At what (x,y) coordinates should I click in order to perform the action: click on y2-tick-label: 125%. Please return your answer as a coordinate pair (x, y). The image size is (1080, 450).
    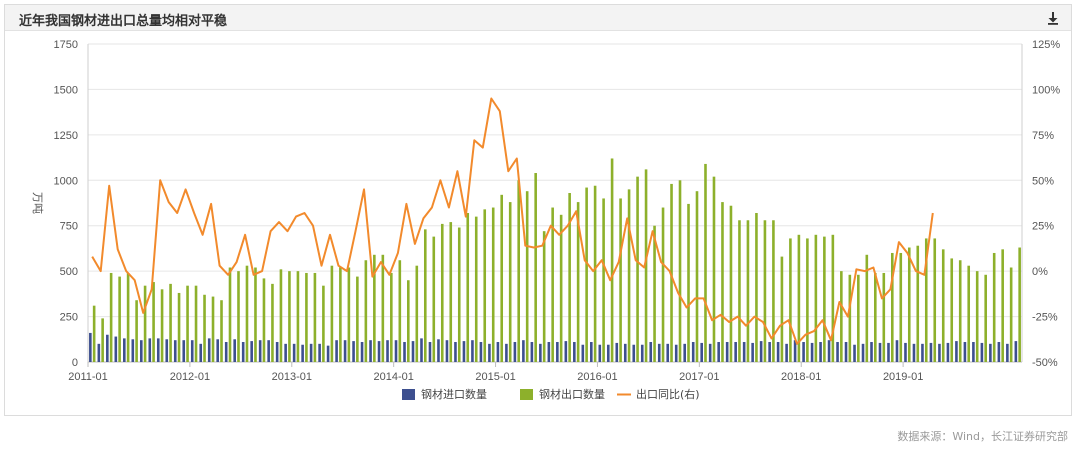
    Looking at the image, I should click on (1046, 45).